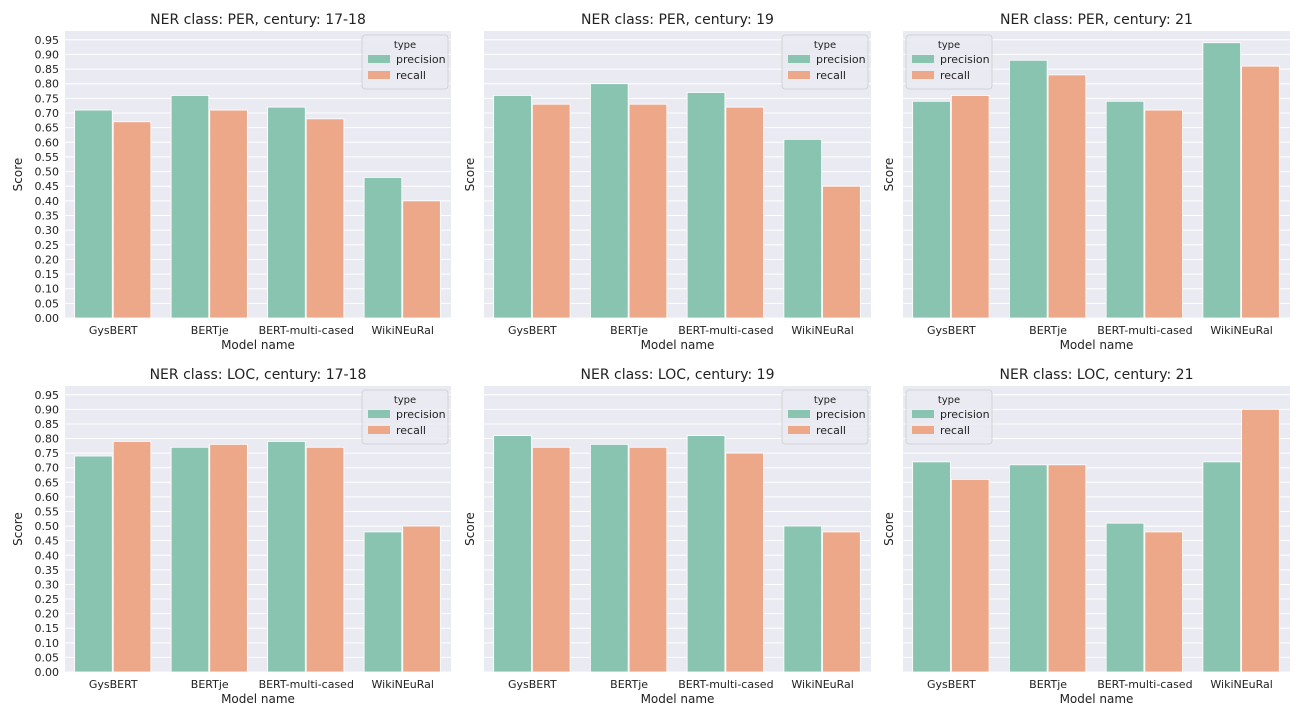 This screenshot has width=1300, height=722. Describe the element at coordinates (1097, 375) in the screenshot. I see `chart-title: NER class: LOC, century: 21` at that location.